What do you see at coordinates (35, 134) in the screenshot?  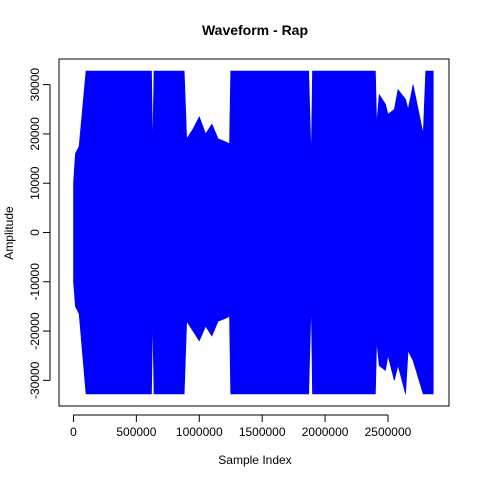 I see `y-tick-label: 20000` at bounding box center [35, 134].